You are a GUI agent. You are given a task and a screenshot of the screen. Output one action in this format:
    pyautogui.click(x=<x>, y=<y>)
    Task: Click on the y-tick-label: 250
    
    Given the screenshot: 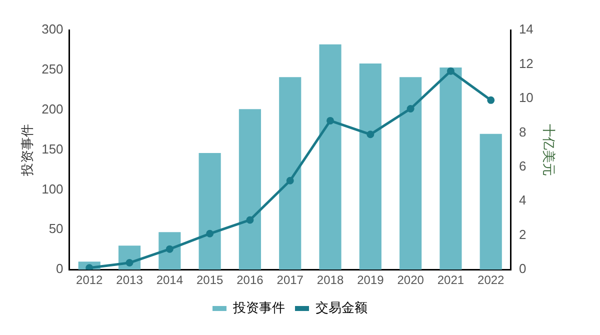 What is the action you would take?
    pyautogui.click(x=53, y=69)
    